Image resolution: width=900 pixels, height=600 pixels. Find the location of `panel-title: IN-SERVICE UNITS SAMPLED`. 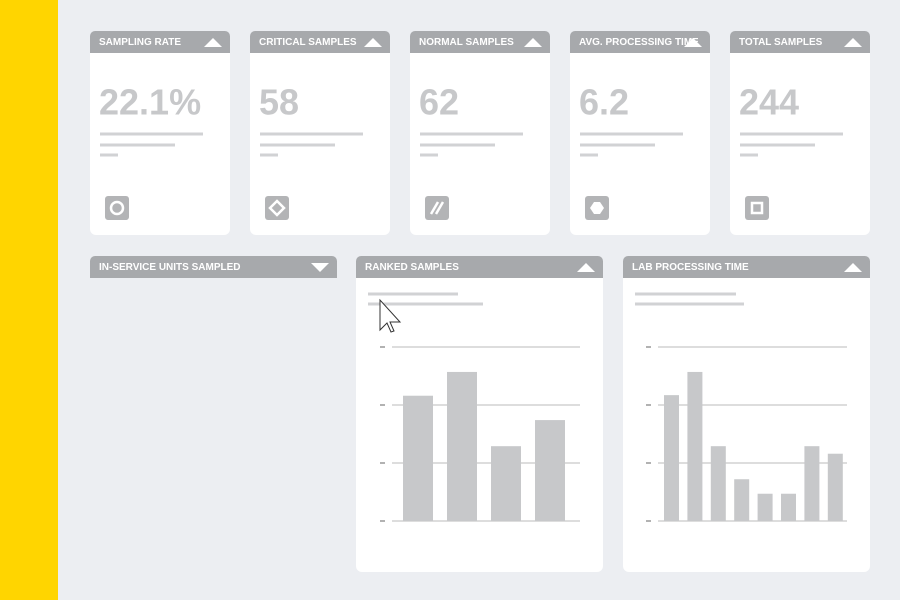

panel-title: IN-SERVICE UNITS SAMPLED is located at coordinates (170, 267).